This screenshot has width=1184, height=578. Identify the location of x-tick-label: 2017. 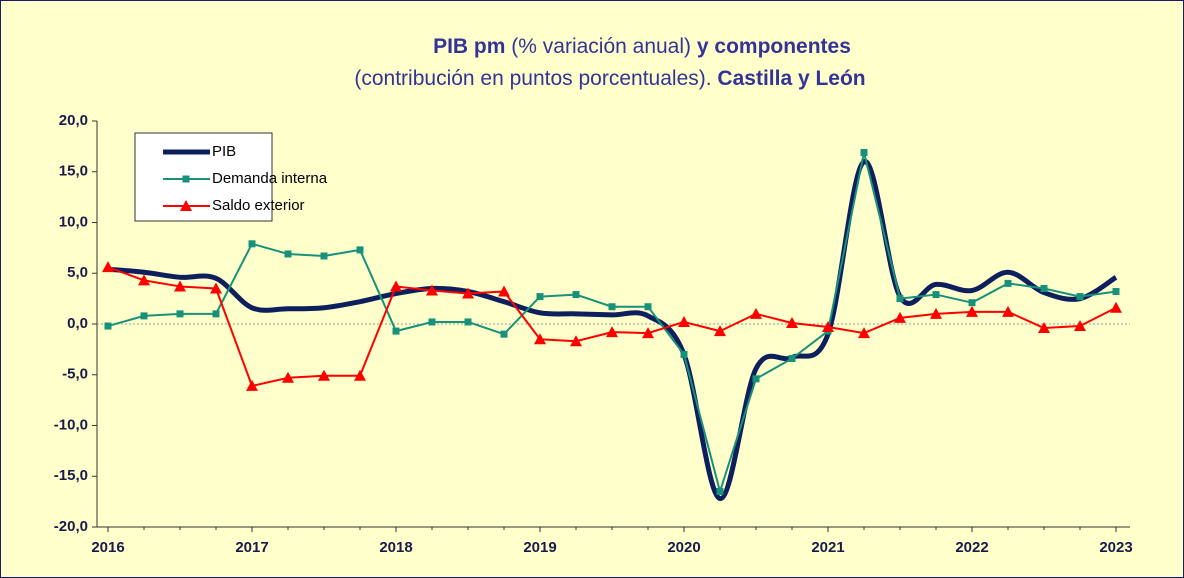
(251, 547).